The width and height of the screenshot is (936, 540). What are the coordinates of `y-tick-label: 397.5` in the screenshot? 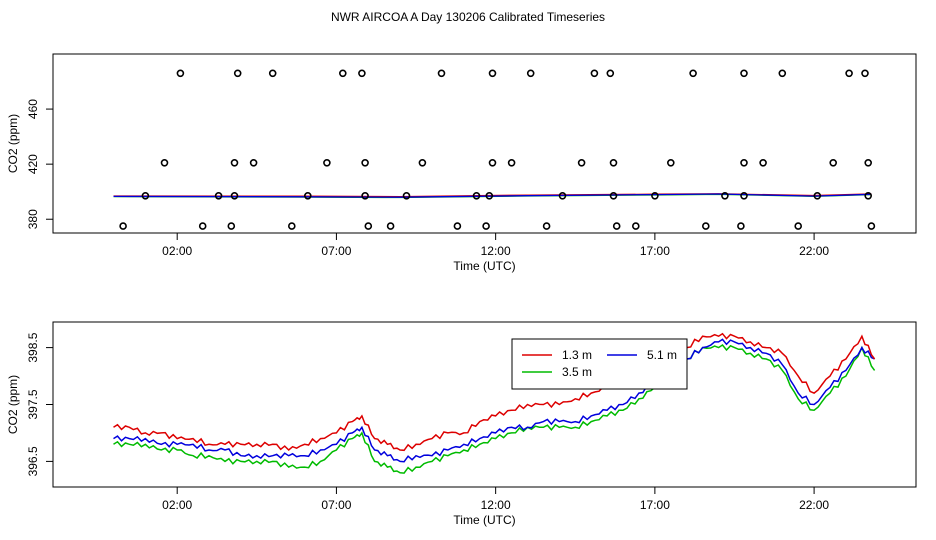 It's located at (33, 404).